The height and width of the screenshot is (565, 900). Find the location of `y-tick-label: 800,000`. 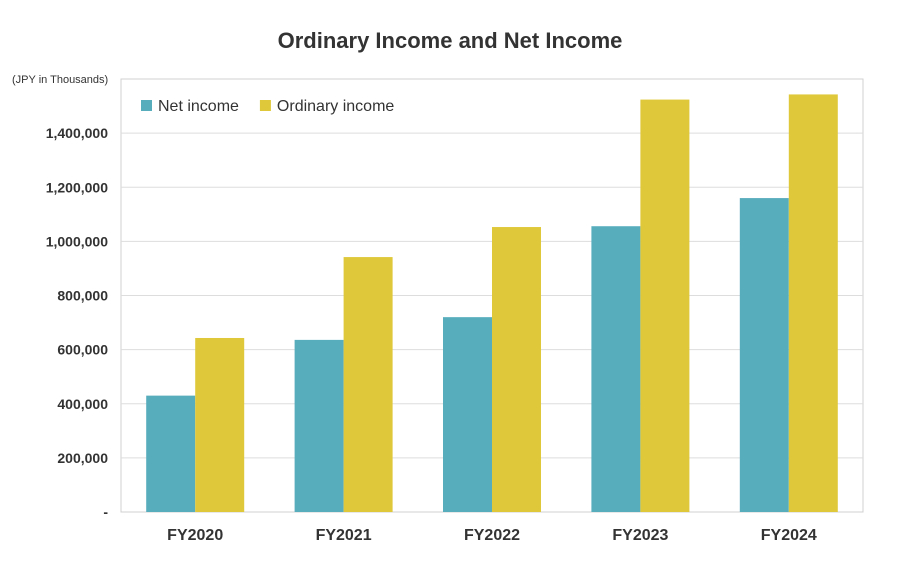

y-tick-label: 800,000 is located at coordinates (82, 296).